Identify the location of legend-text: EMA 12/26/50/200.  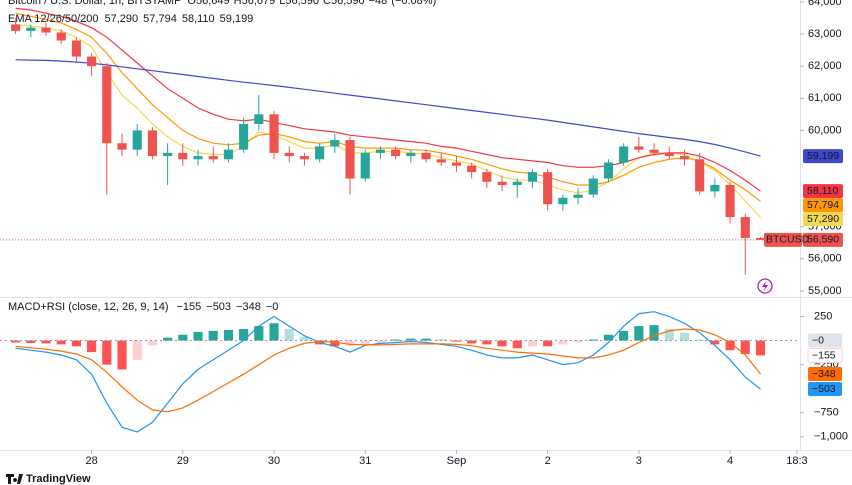
(53, 19).